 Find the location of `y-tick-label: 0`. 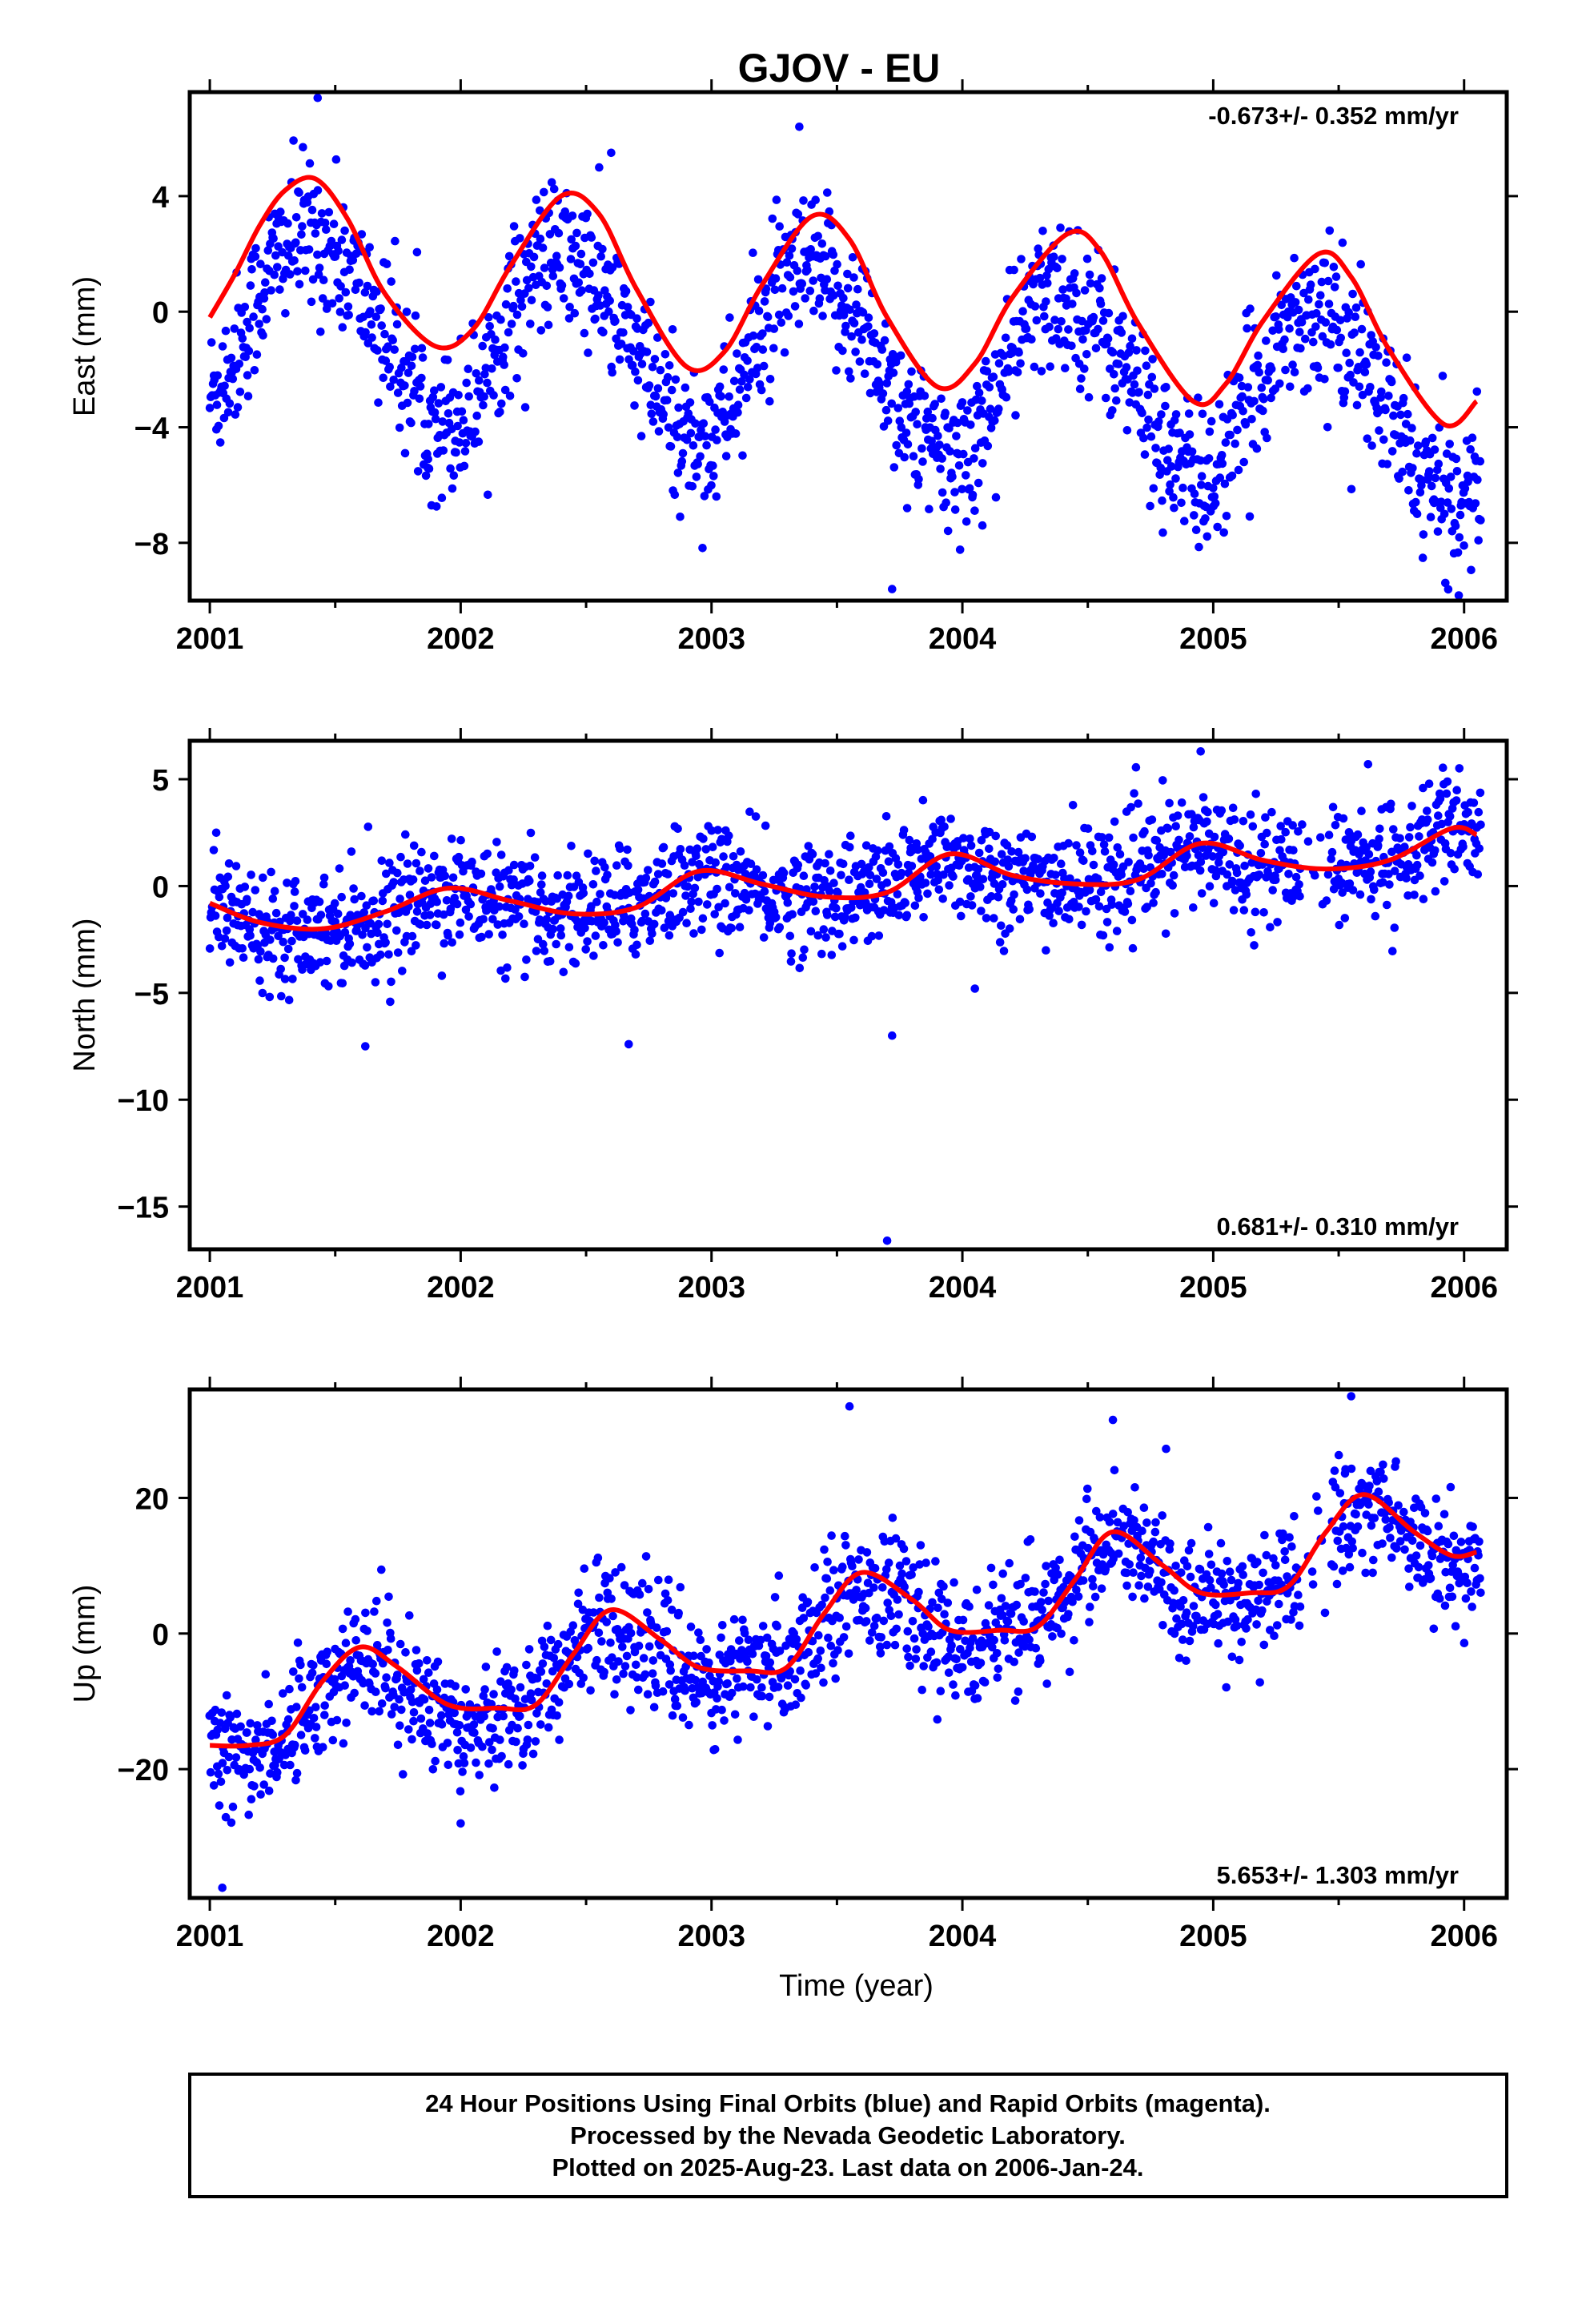

y-tick-label: 0 is located at coordinates (161, 1635).